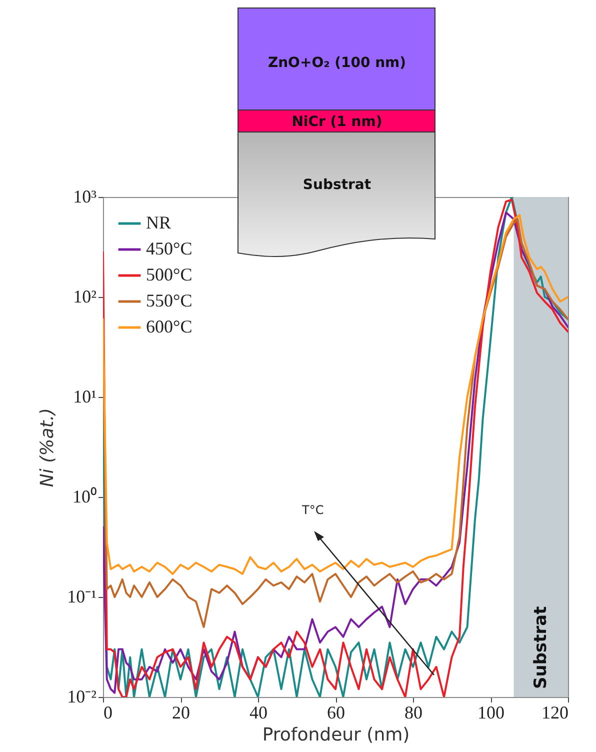 Image resolution: width=596 pixels, height=752 pixels. I want to click on x-tick-label: 100, so click(491, 712).